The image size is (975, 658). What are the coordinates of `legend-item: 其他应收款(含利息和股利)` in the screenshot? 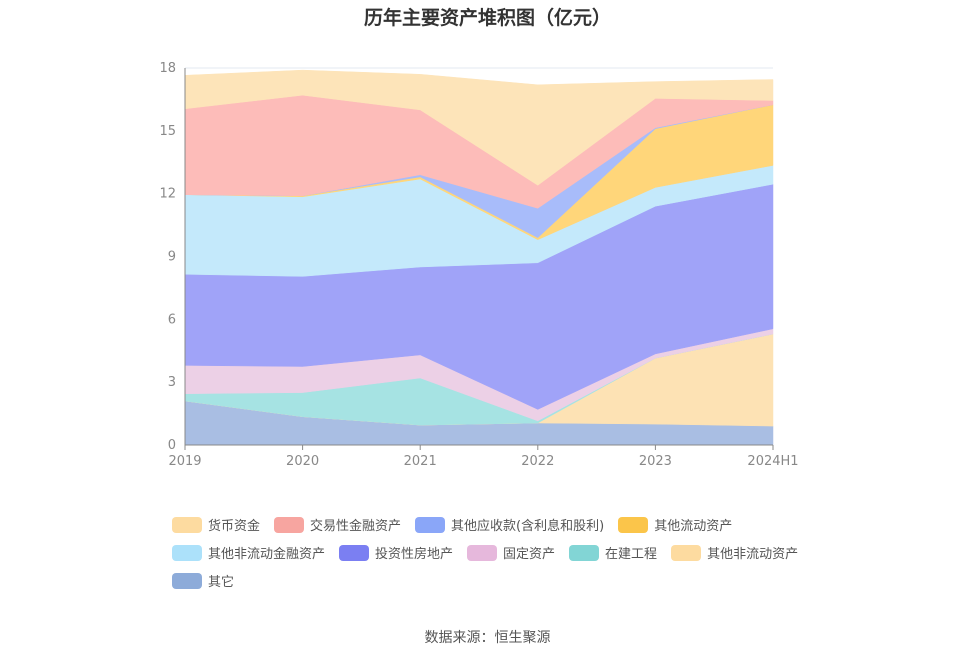 It's located at (509, 524).